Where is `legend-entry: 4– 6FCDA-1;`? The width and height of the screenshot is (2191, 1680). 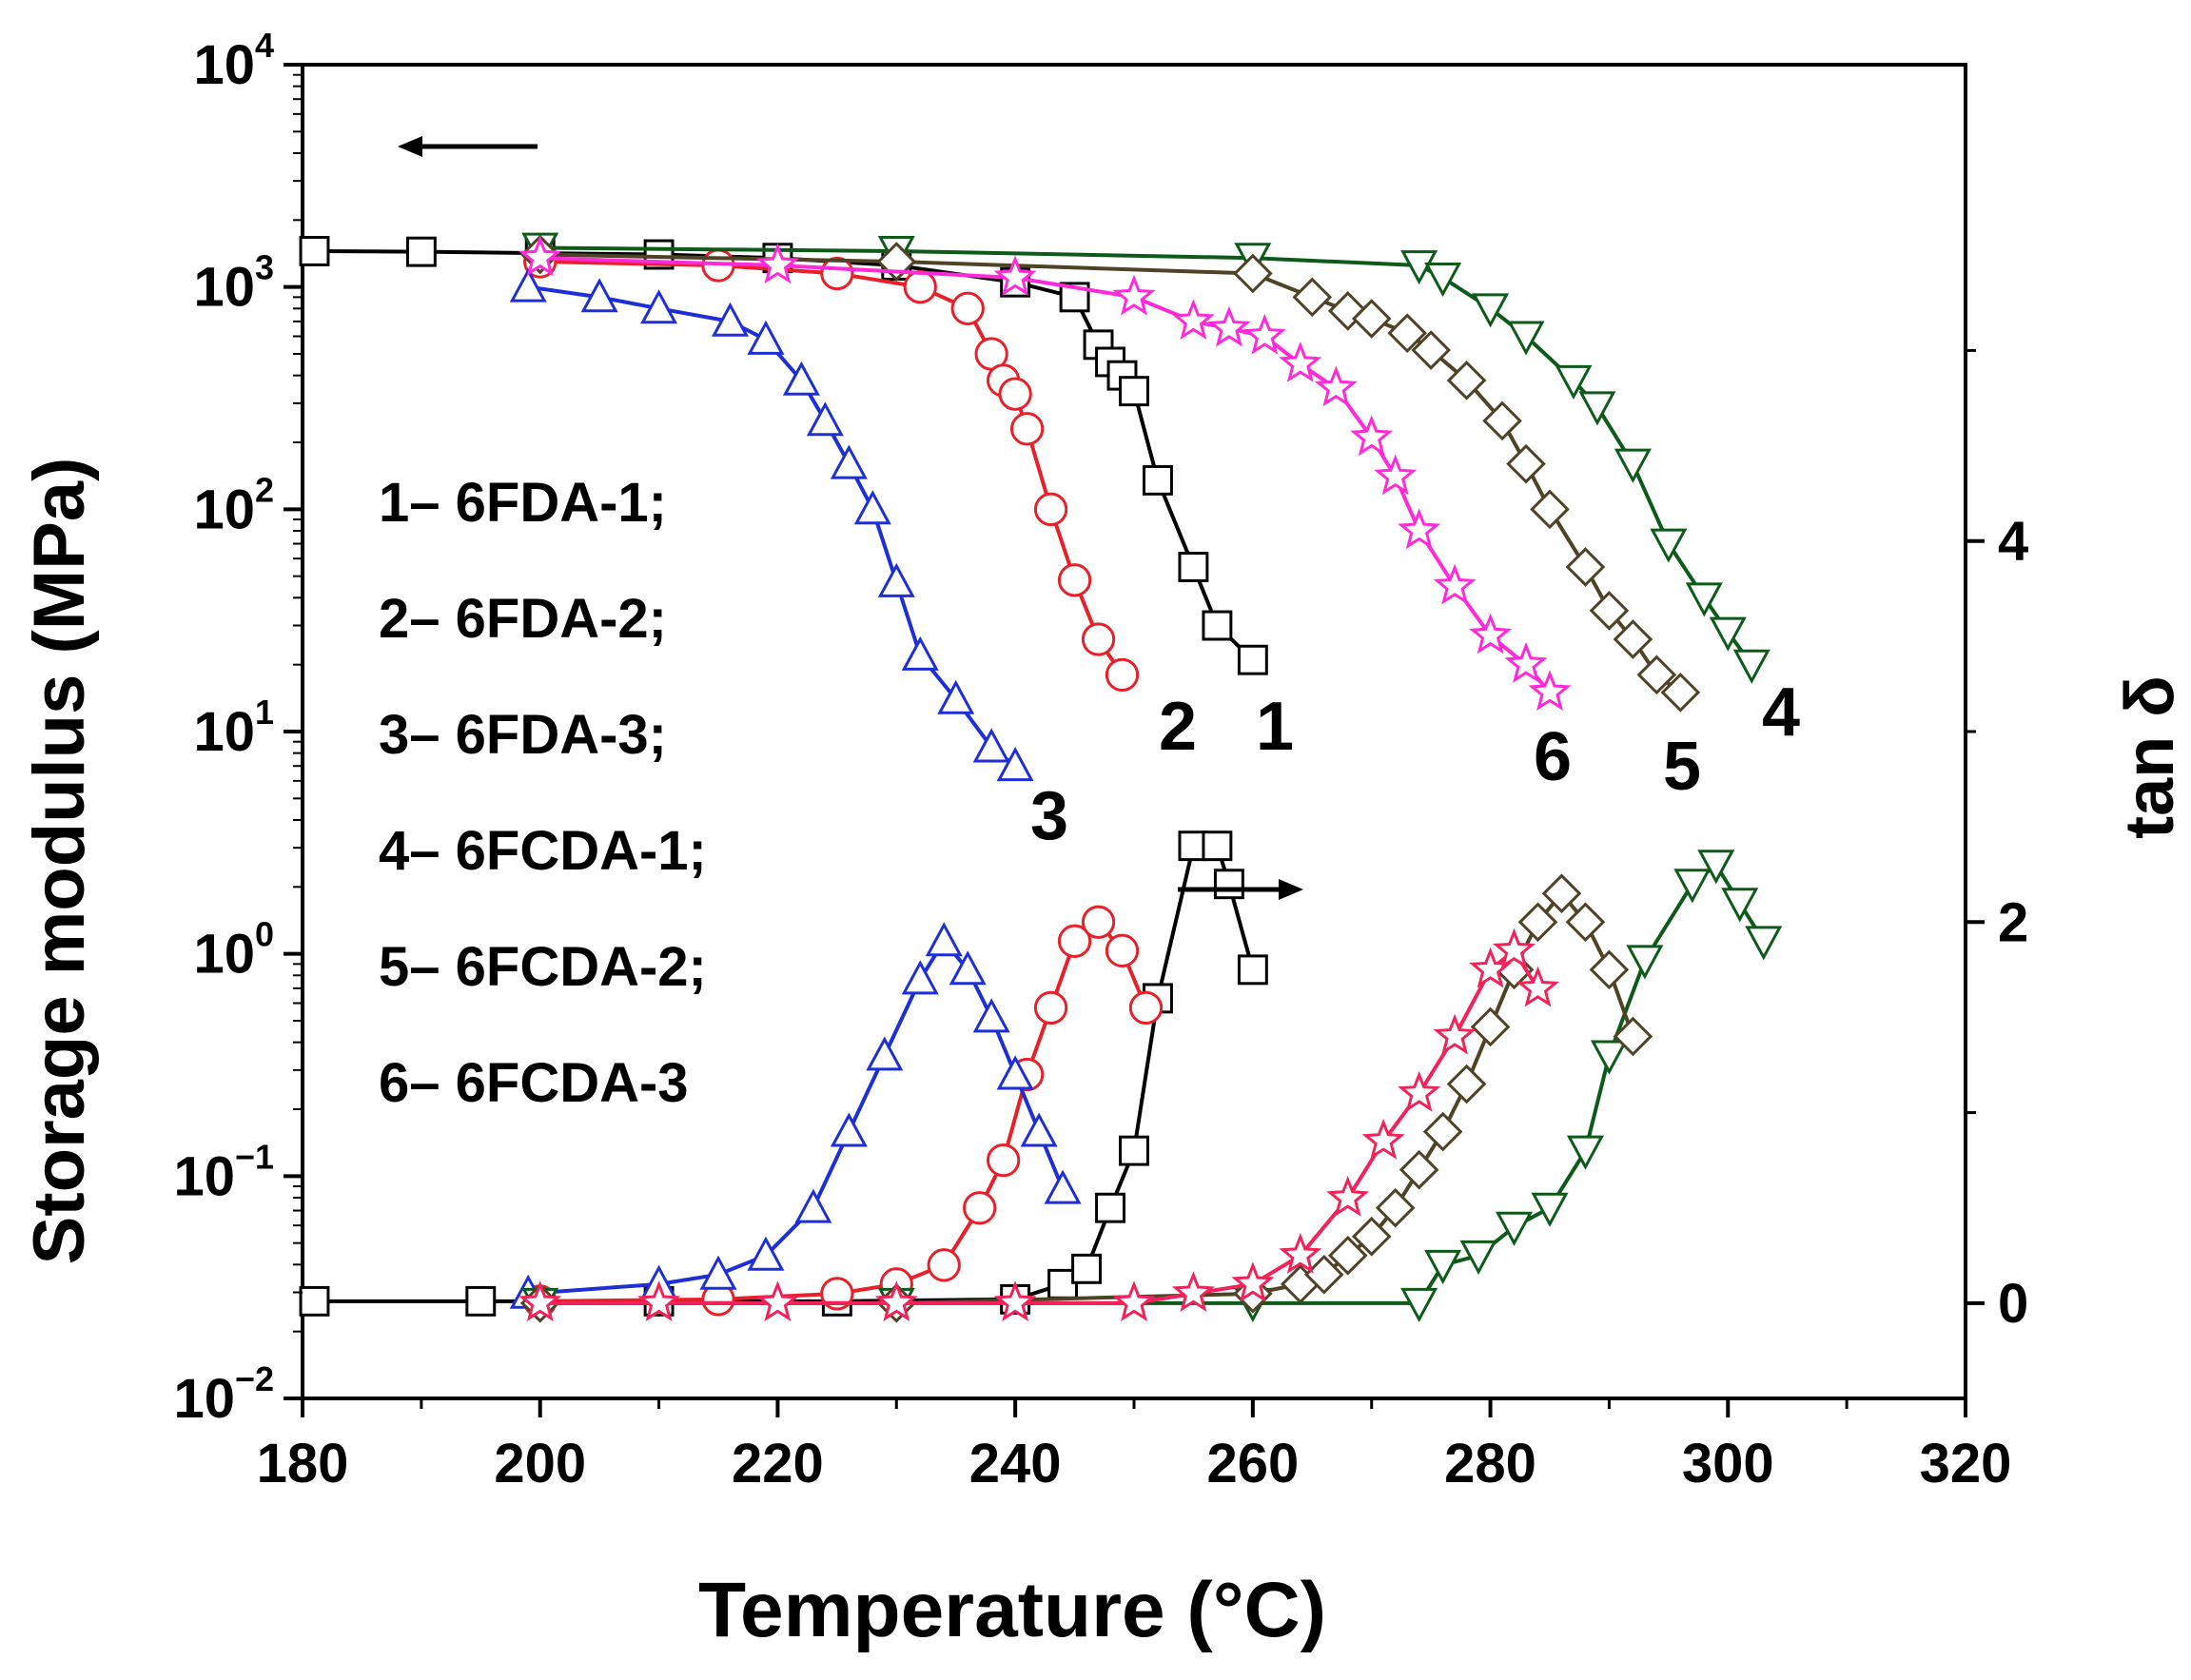
legend-entry: 4– 6FCDA-1; is located at coordinates (543, 851).